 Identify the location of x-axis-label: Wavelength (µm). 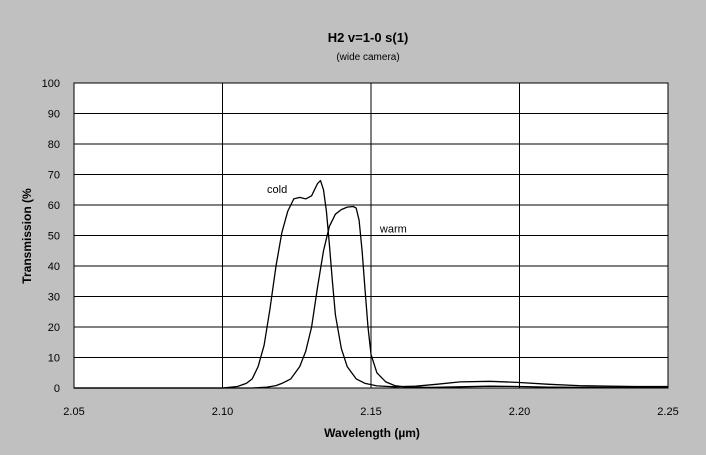
(372, 433).